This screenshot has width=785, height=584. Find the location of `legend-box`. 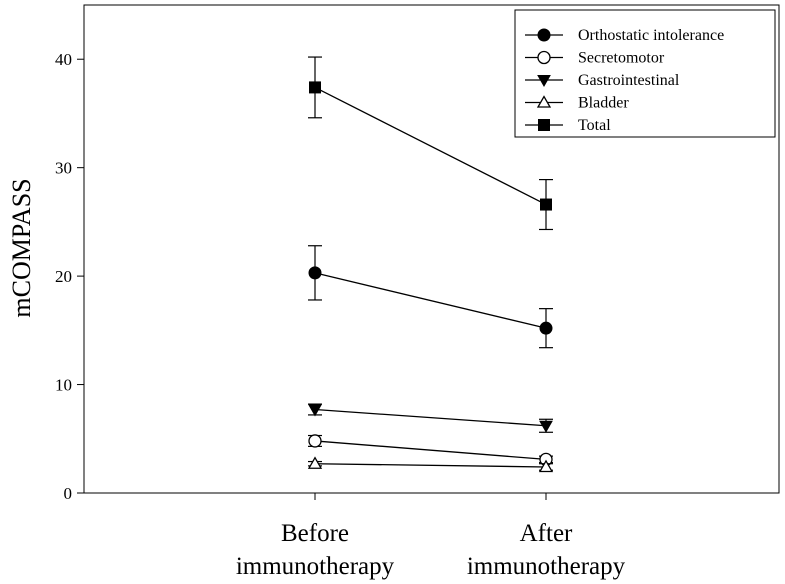

legend-box is located at coordinates (645, 73).